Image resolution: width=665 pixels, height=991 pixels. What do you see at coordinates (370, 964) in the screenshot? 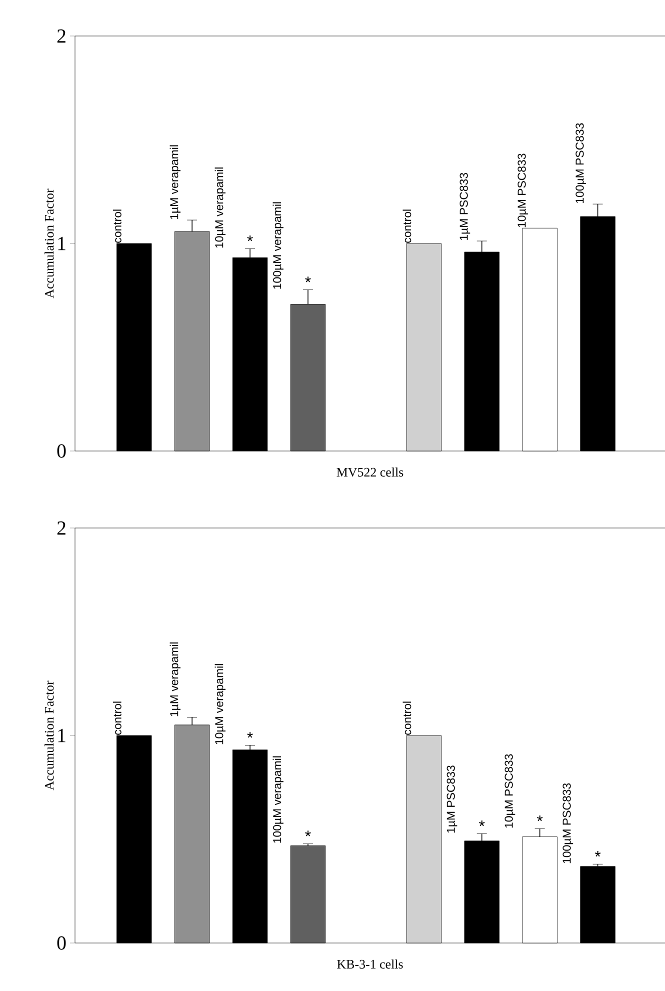
I see `x-axis-title: KB-3-1 cells` at bounding box center [370, 964].